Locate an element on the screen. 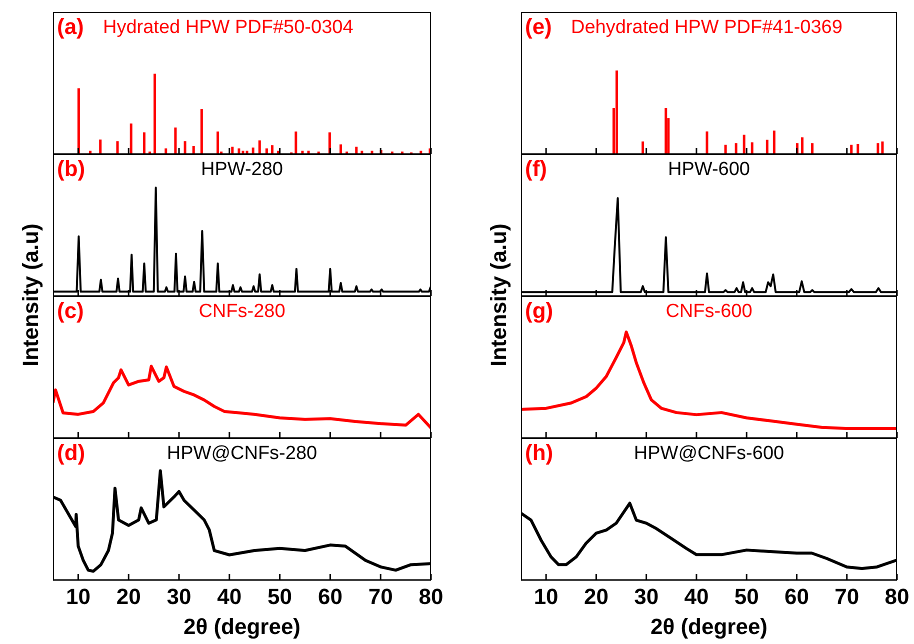 The width and height of the screenshot is (914, 644). chart-subtitle: HPW@CNFs-600 is located at coordinates (709, 453).